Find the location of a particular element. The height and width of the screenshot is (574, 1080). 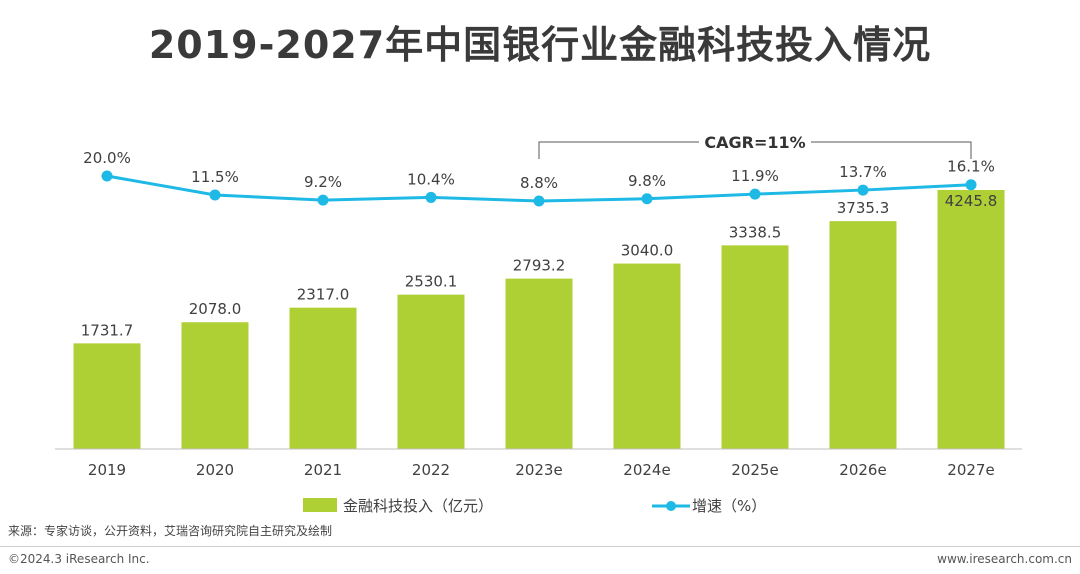

bar-value-label: 3040.0 is located at coordinates (647, 251).